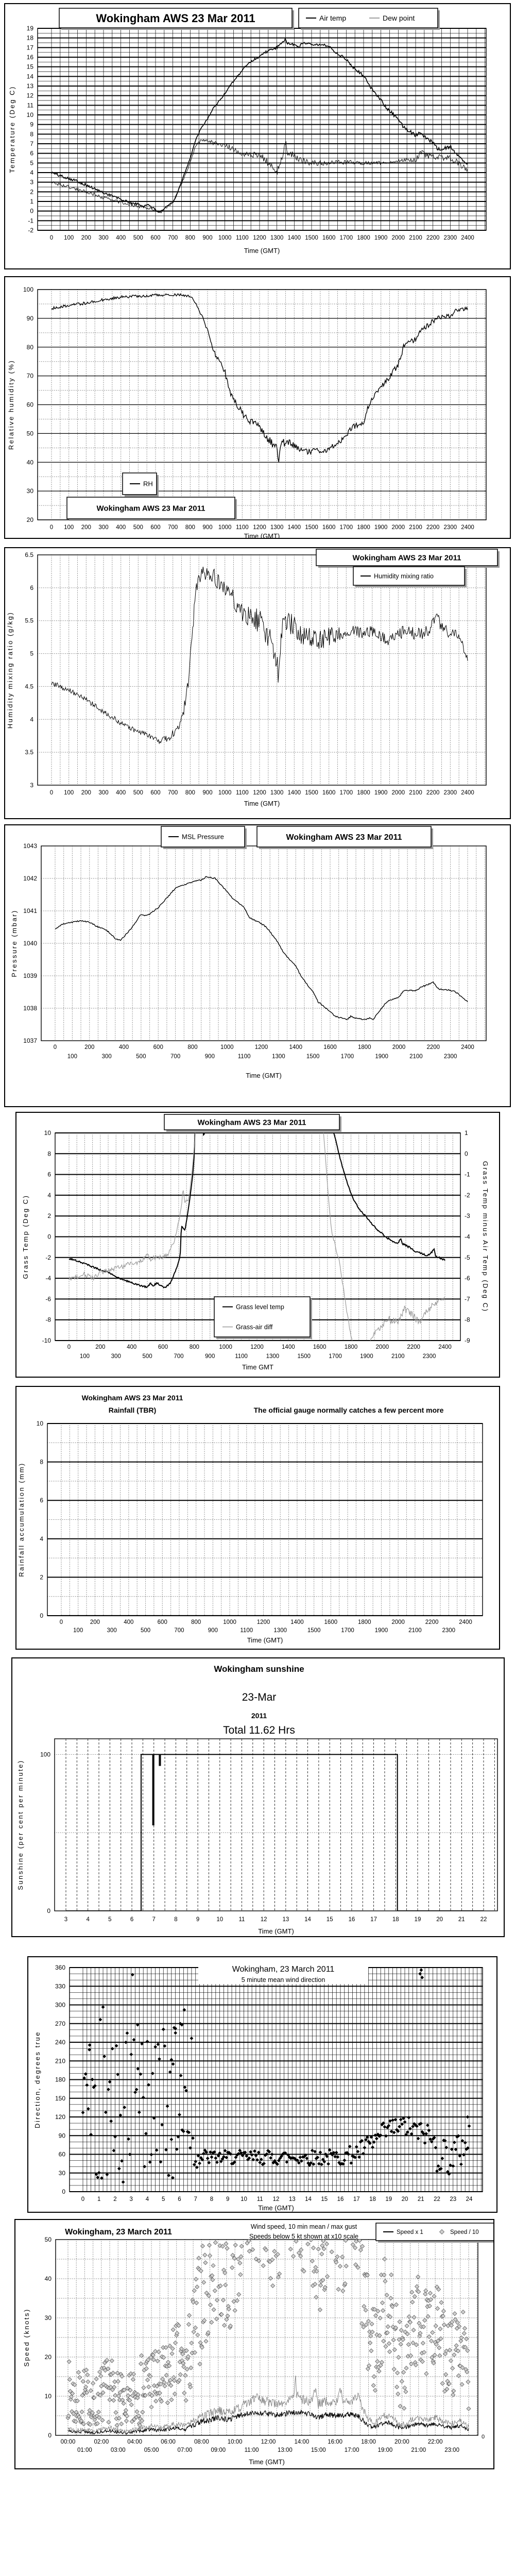 The image size is (515, 2576). What do you see at coordinates (47, 1340) in the screenshot?
I see `svg-text: -10` at bounding box center [47, 1340].